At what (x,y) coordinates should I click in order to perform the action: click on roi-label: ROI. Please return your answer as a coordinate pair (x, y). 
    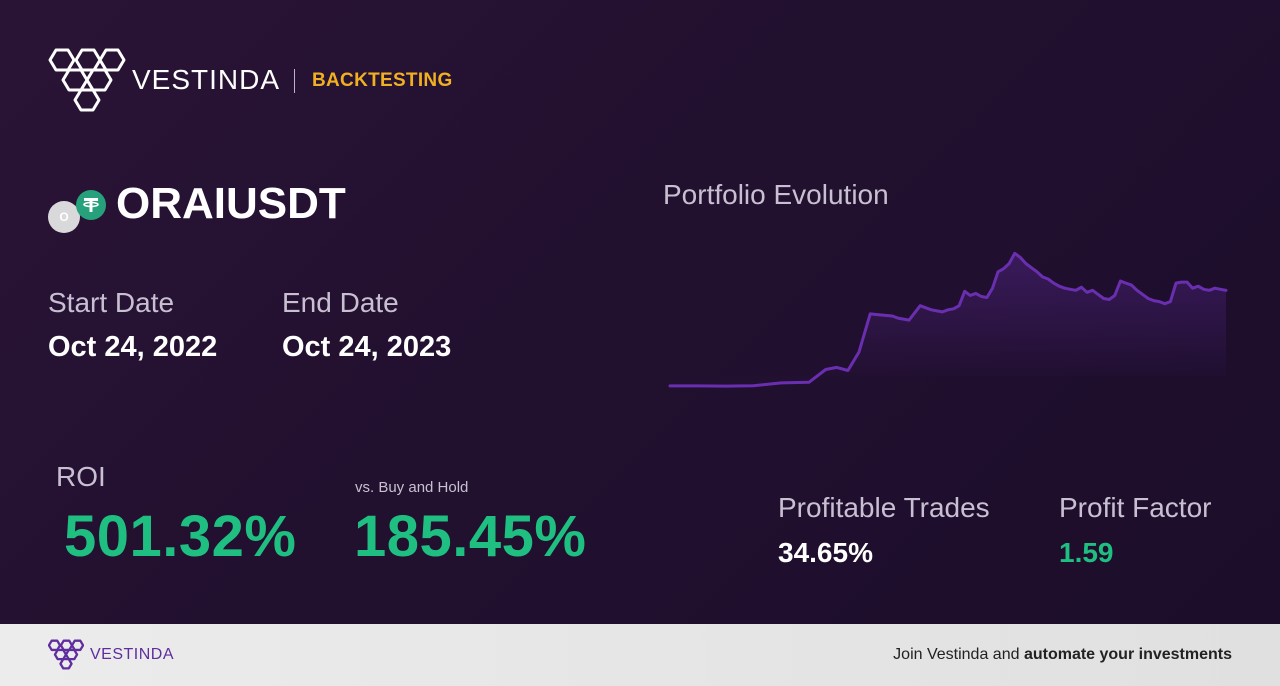
    Looking at the image, I should click on (81, 476).